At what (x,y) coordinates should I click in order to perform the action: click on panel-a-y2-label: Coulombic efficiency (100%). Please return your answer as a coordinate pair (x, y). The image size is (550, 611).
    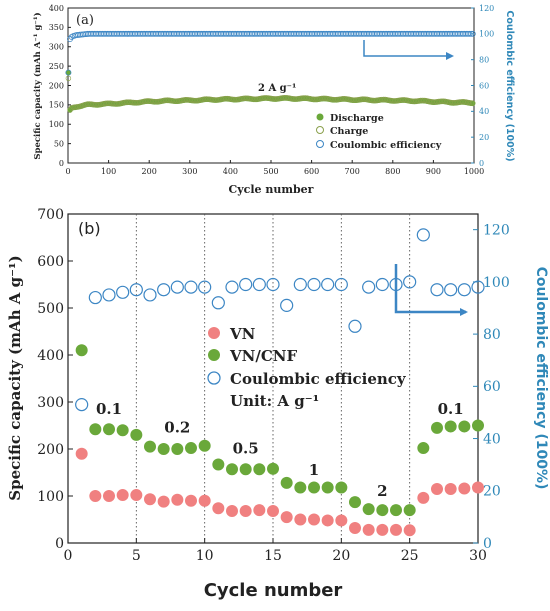
    Looking at the image, I should click on (509, 85).